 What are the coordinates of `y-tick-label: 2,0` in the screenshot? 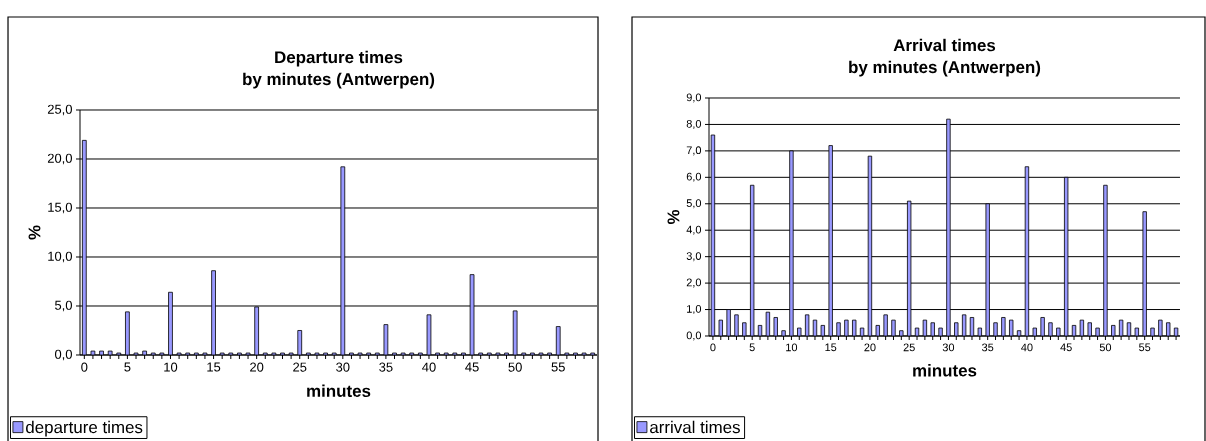 It's located at (694, 283).